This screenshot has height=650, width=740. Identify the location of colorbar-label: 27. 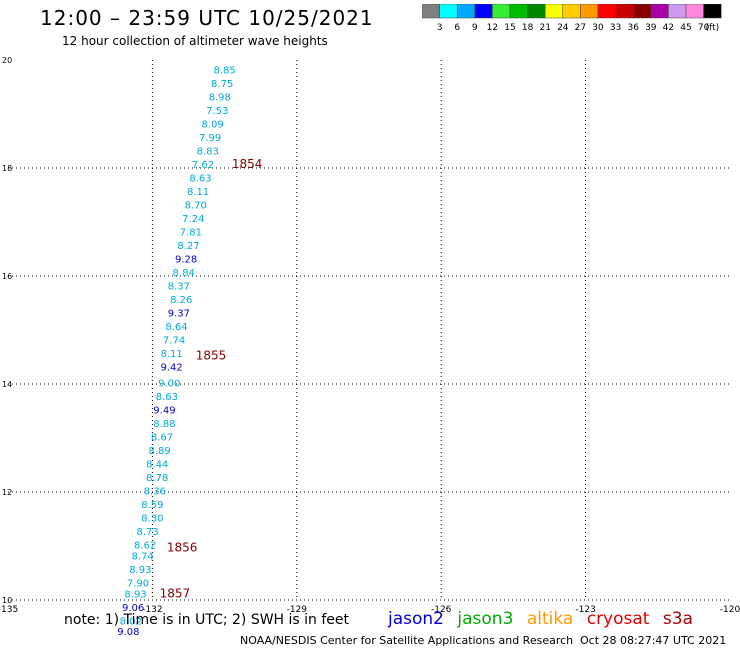
(580, 28).